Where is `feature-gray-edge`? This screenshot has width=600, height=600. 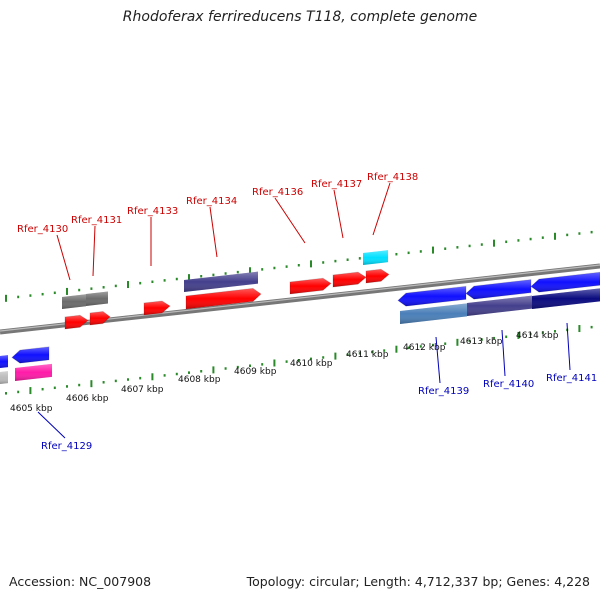 feature-gray-edge is located at coordinates (4, 377).